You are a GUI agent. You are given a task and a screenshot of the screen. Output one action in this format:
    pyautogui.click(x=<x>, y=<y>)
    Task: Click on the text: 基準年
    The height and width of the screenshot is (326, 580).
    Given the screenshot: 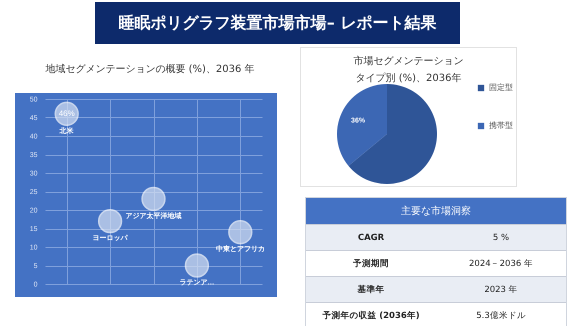 What is the action you would take?
    pyautogui.click(x=371, y=289)
    